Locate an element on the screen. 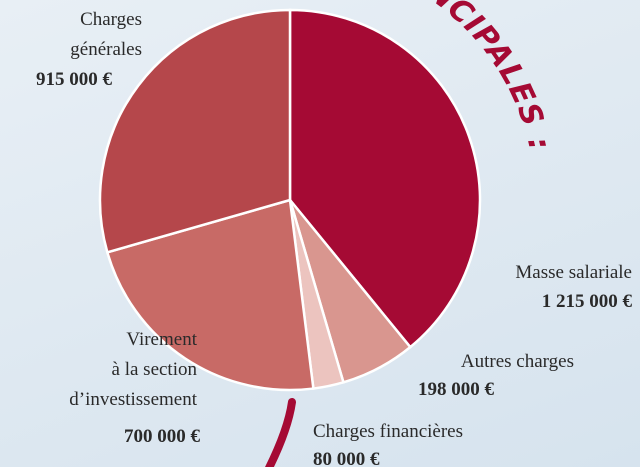  slice-label: Masse salariale is located at coordinates (573, 272).